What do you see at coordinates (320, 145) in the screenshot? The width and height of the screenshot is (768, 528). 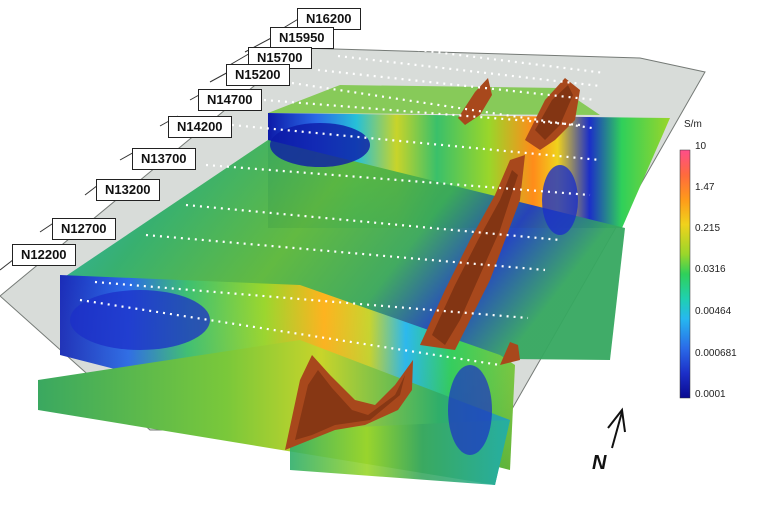 I see `resistive-zone-back` at bounding box center [320, 145].